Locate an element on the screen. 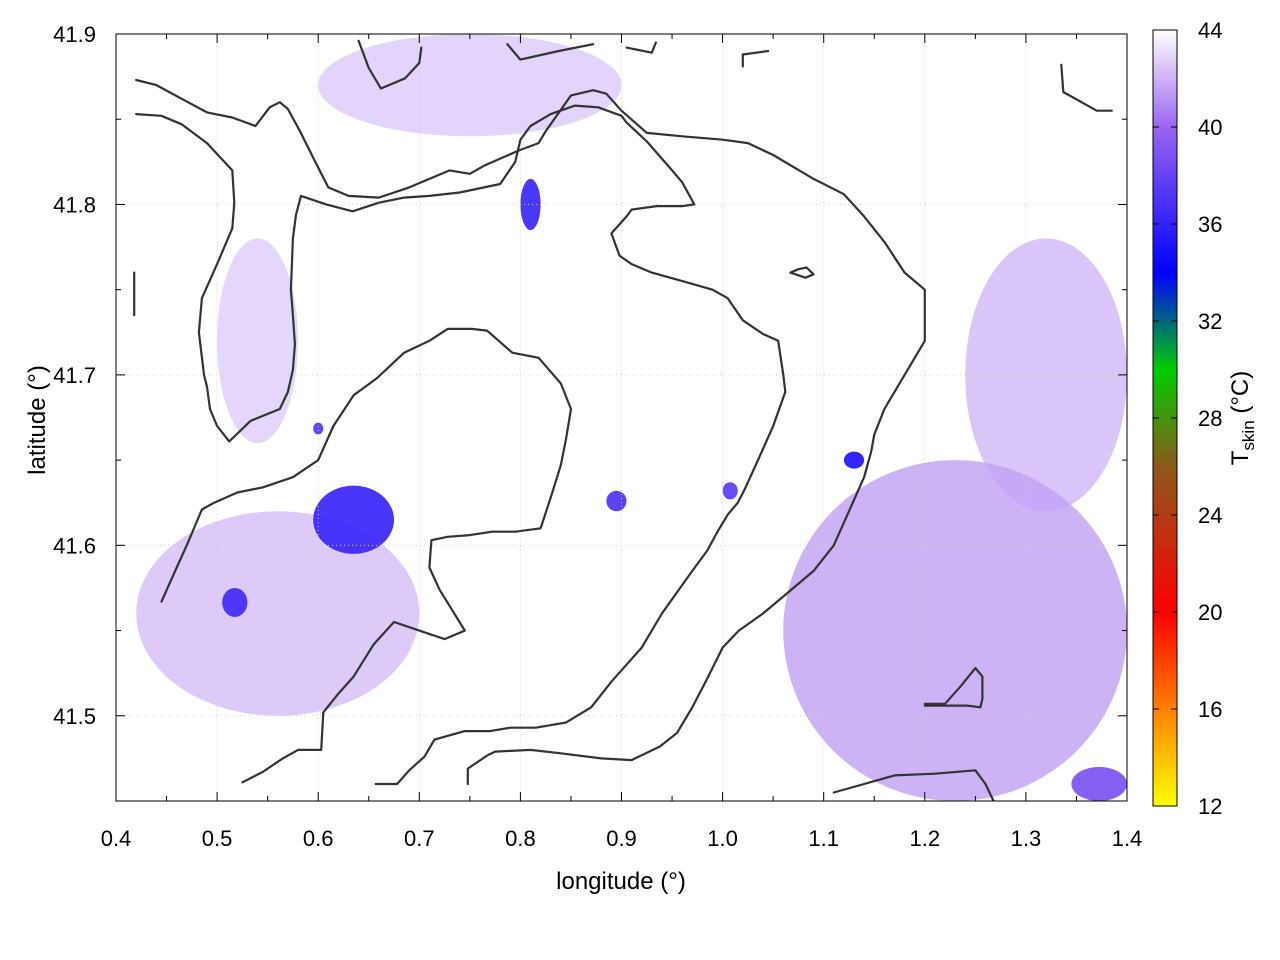  x-tick-label: 0.4 is located at coordinates (116, 838).